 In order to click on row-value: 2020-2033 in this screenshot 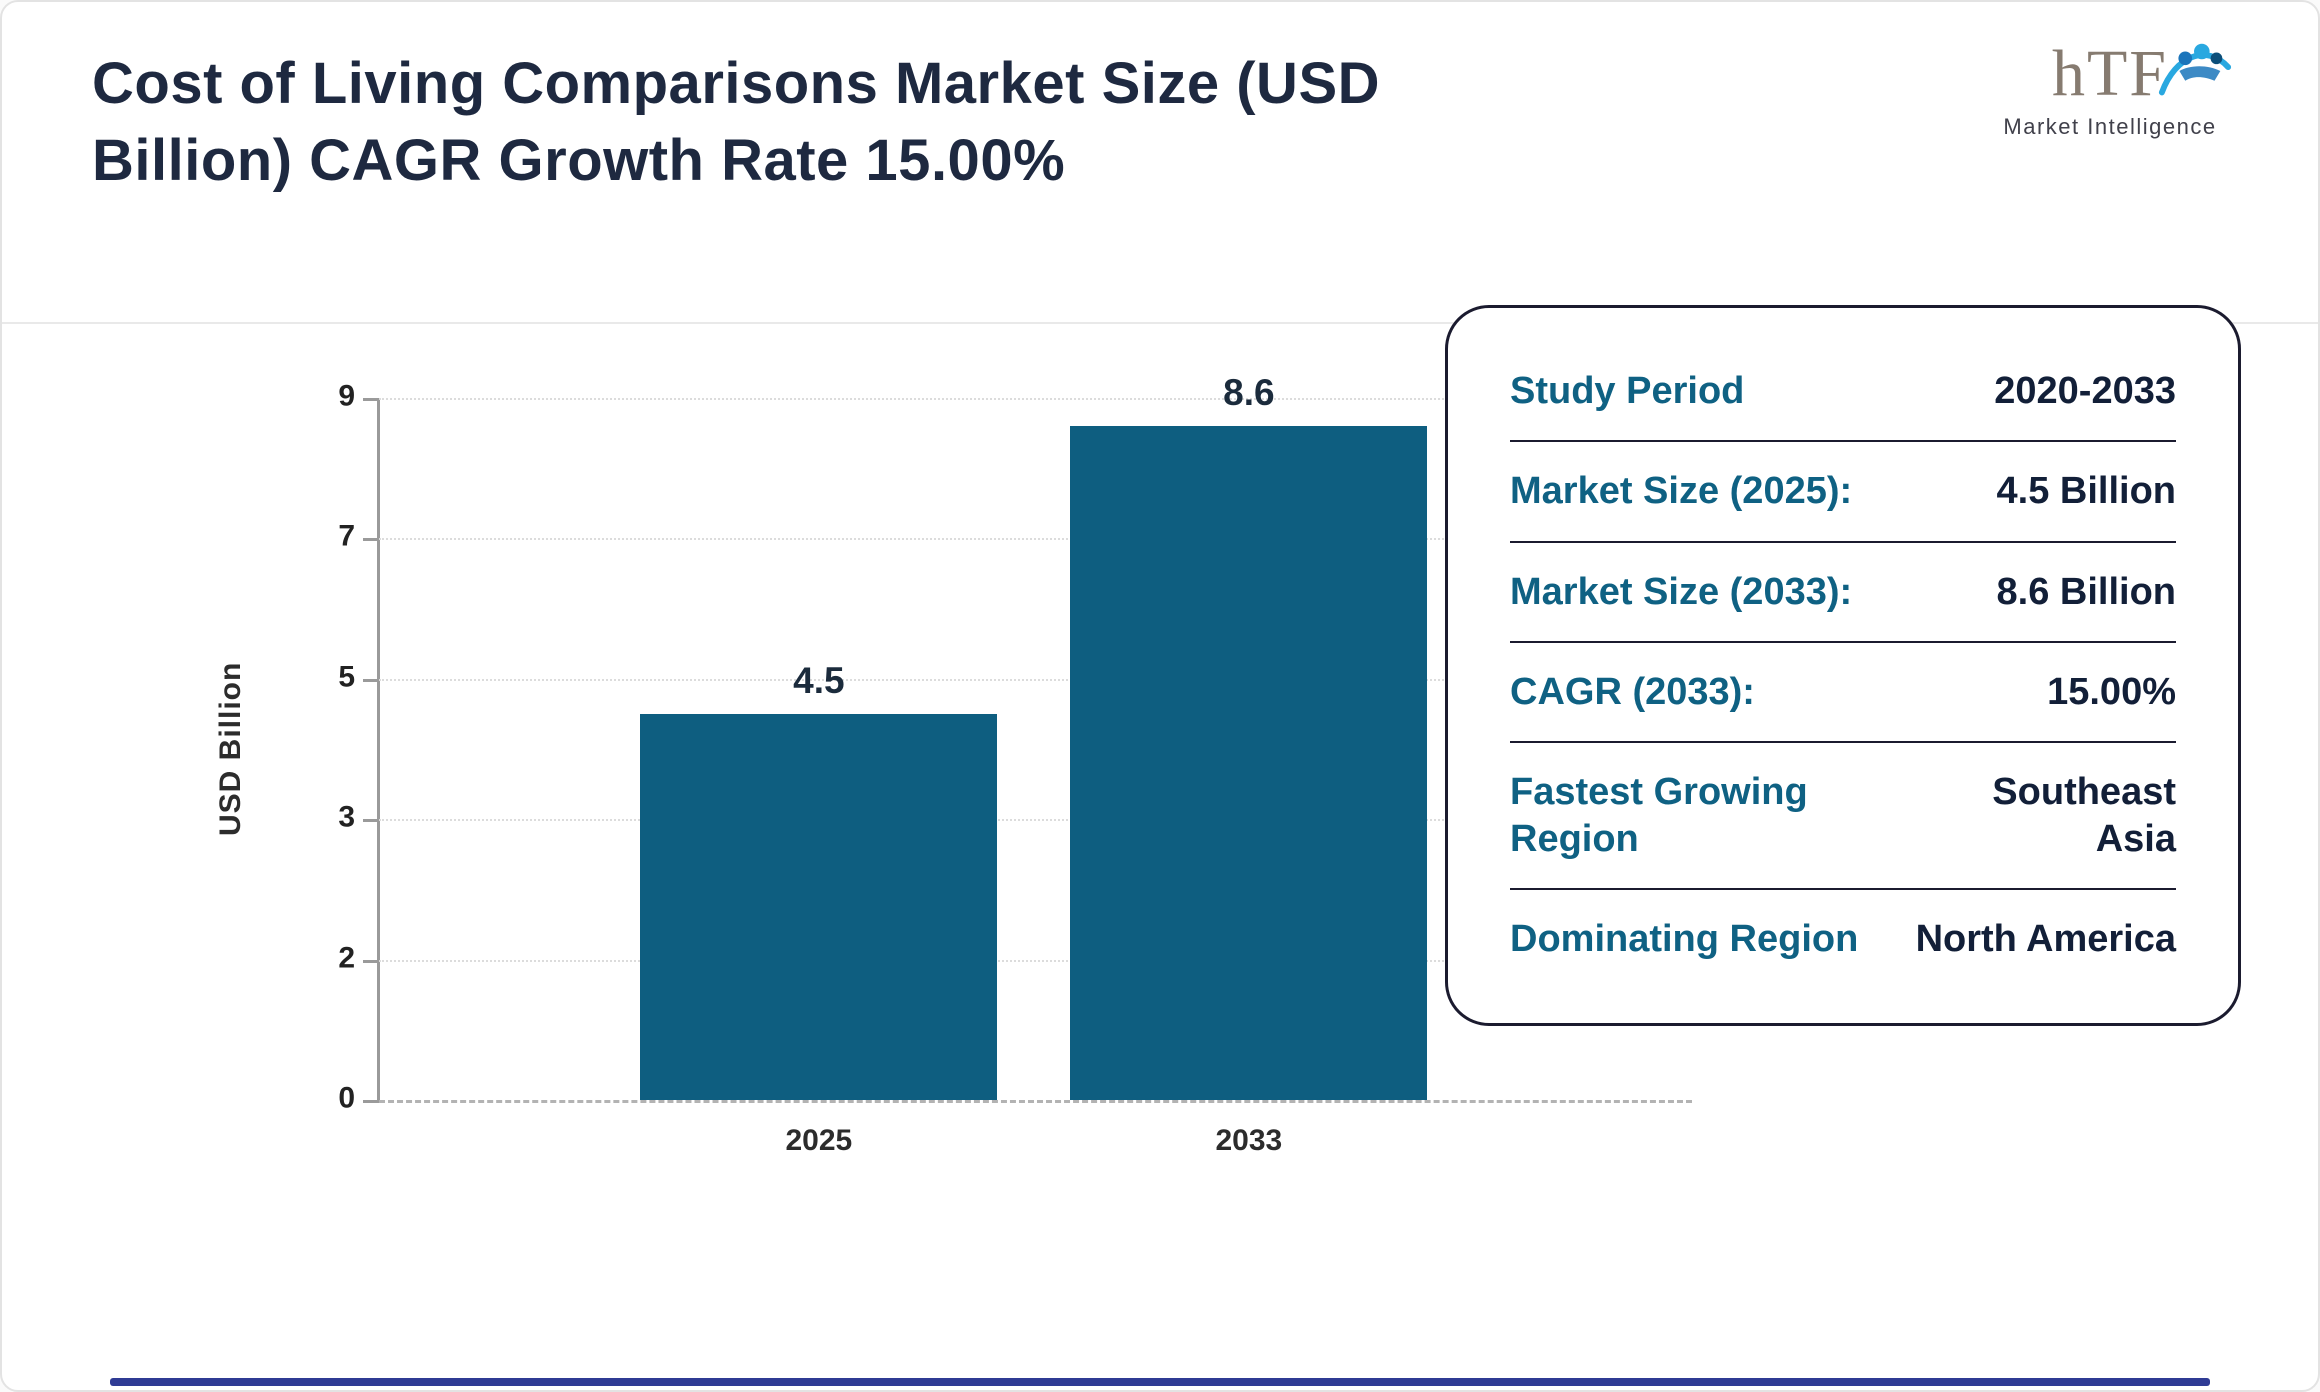, I will do `click(2085, 391)`.